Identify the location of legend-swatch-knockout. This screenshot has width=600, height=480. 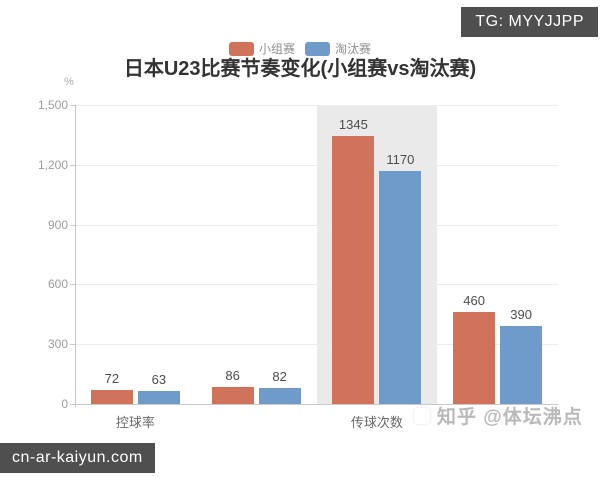
(317, 48).